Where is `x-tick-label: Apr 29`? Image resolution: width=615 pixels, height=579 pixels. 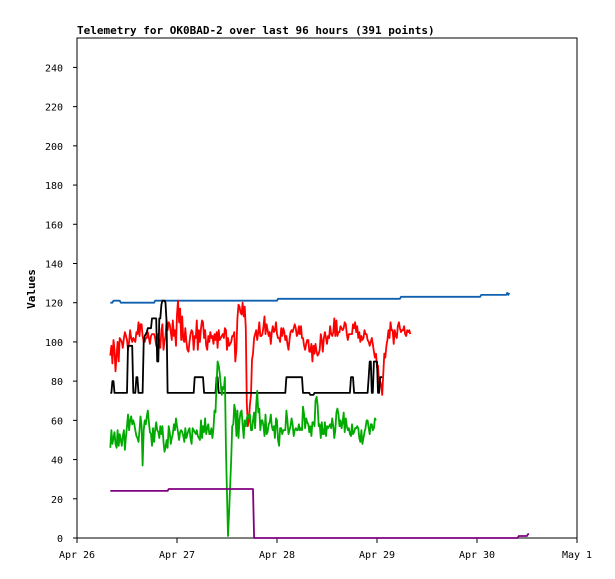 x-tick-label: Apr 29 is located at coordinates (377, 555).